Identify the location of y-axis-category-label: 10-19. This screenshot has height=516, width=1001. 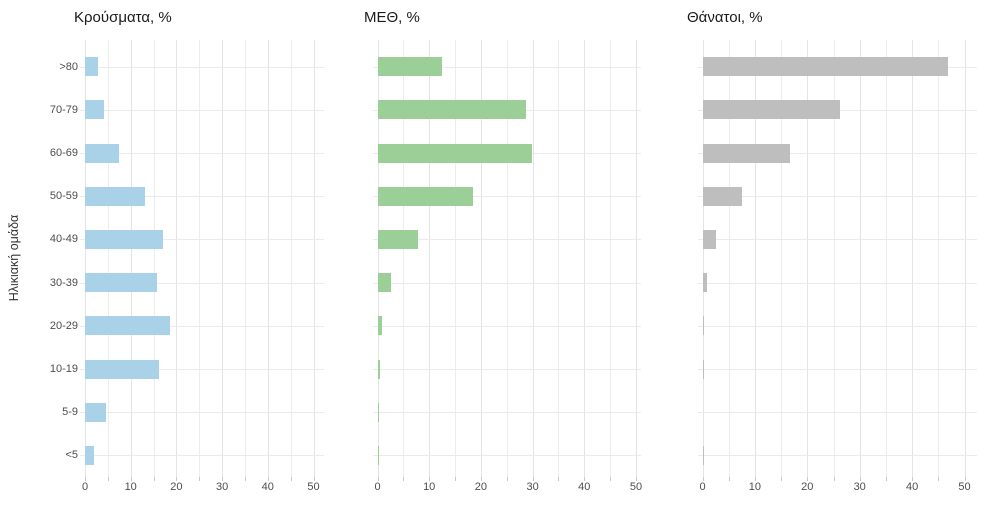
(63, 369).